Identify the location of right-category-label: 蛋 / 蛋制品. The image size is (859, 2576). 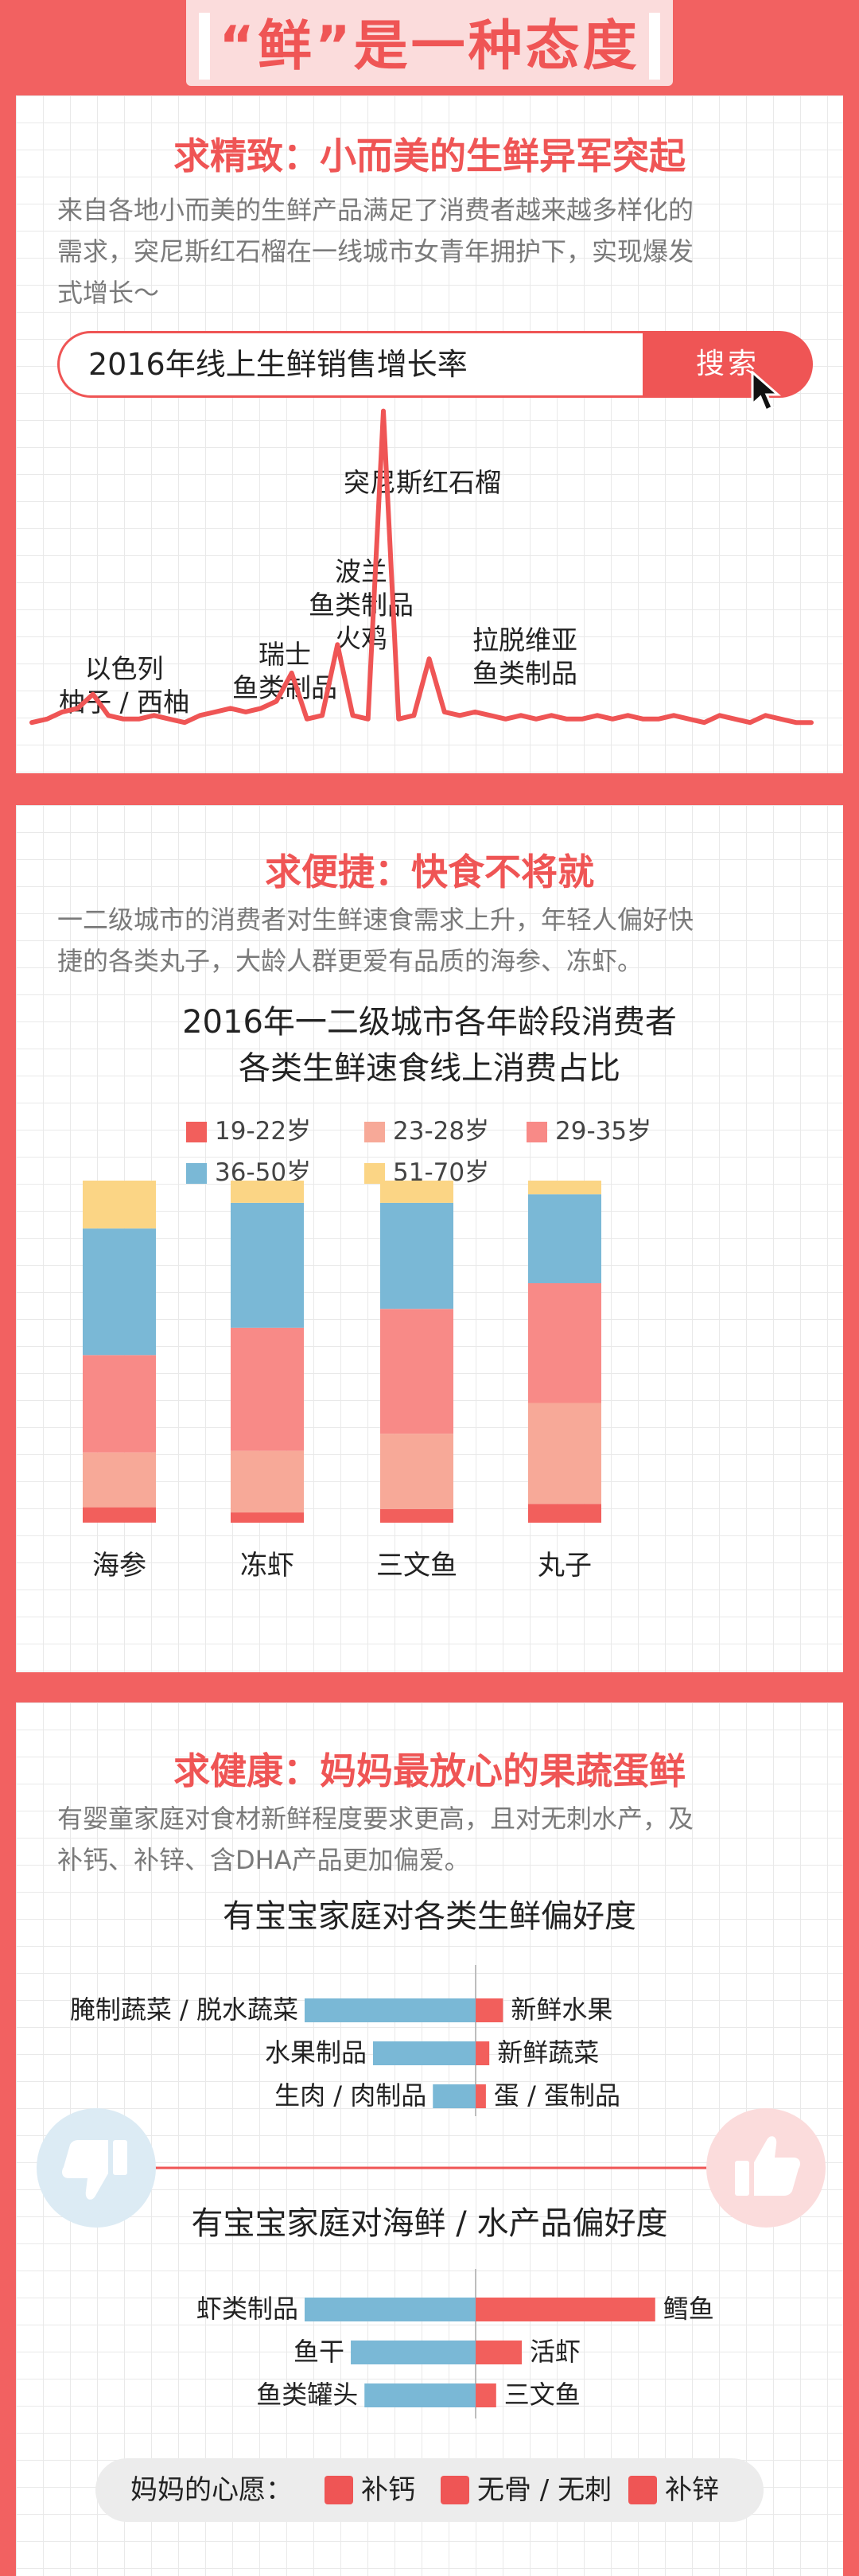
(557, 2096).